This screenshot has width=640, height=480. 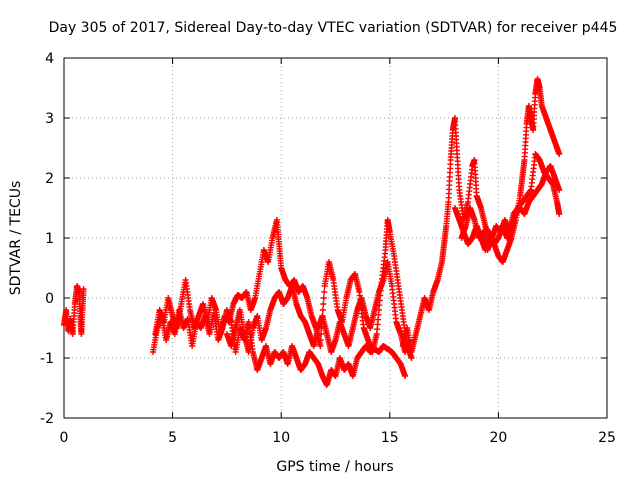 What do you see at coordinates (607, 438) in the screenshot?
I see `x-tick-label: 25` at bounding box center [607, 438].